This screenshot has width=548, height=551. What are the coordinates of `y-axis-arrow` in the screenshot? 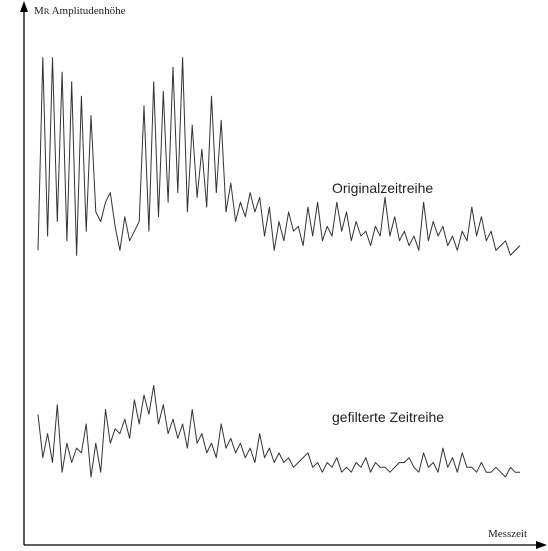 It's located at (24, 6).